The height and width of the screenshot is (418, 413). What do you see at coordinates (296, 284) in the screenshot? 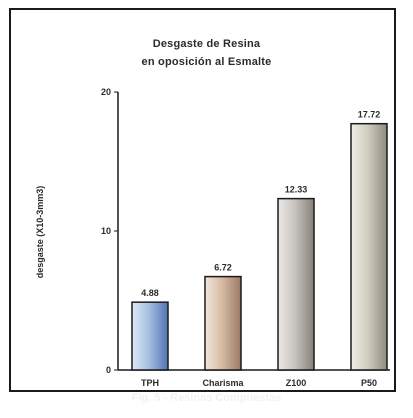
I see `bar-z100` at bounding box center [296, 284].